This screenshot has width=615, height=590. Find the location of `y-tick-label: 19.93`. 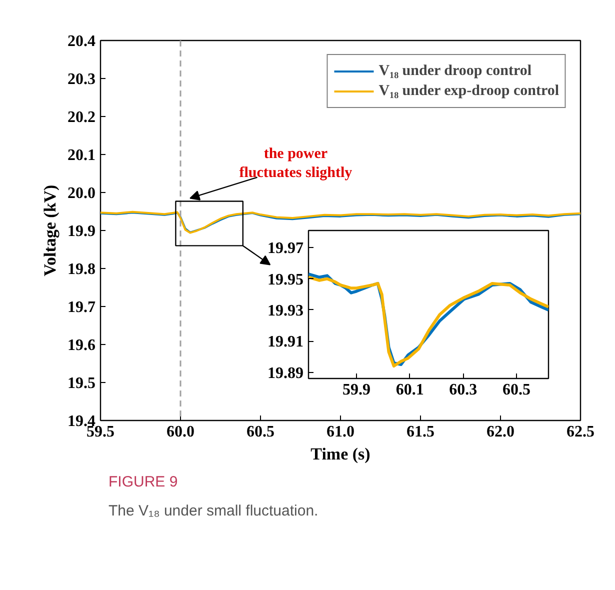

y-tick-label: 19.93 is located at coordinates (286, 311).